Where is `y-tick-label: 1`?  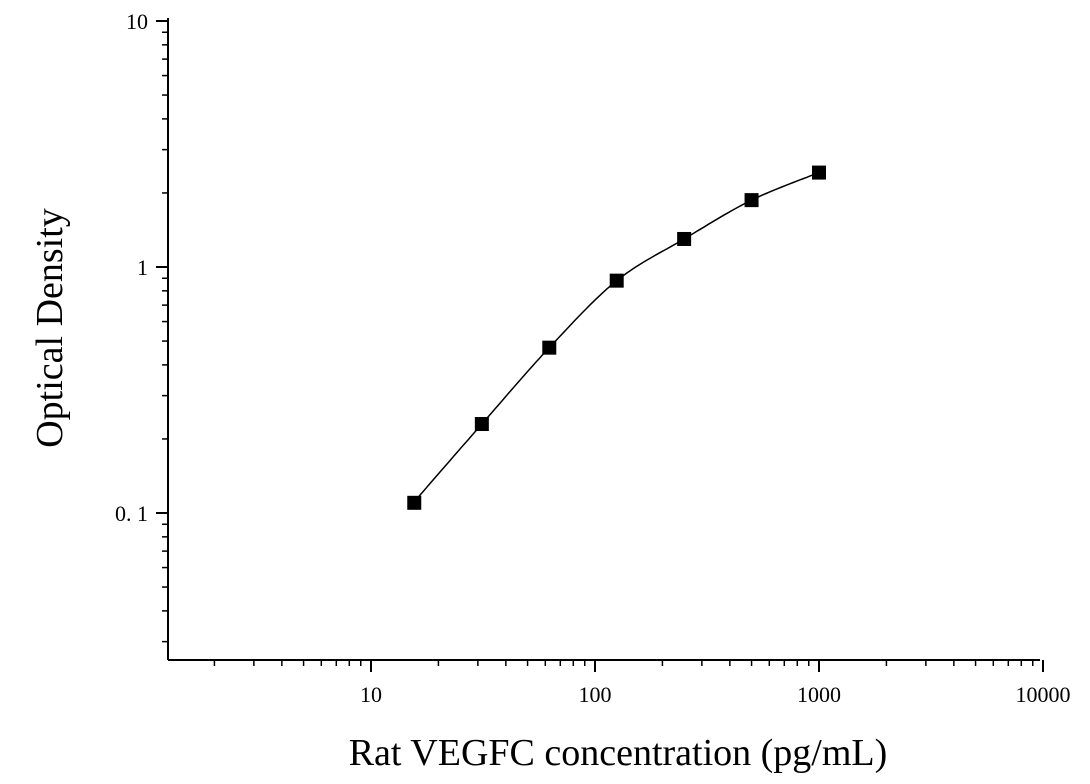 y-tick-label: 1 is located at coordinates (142, 267).